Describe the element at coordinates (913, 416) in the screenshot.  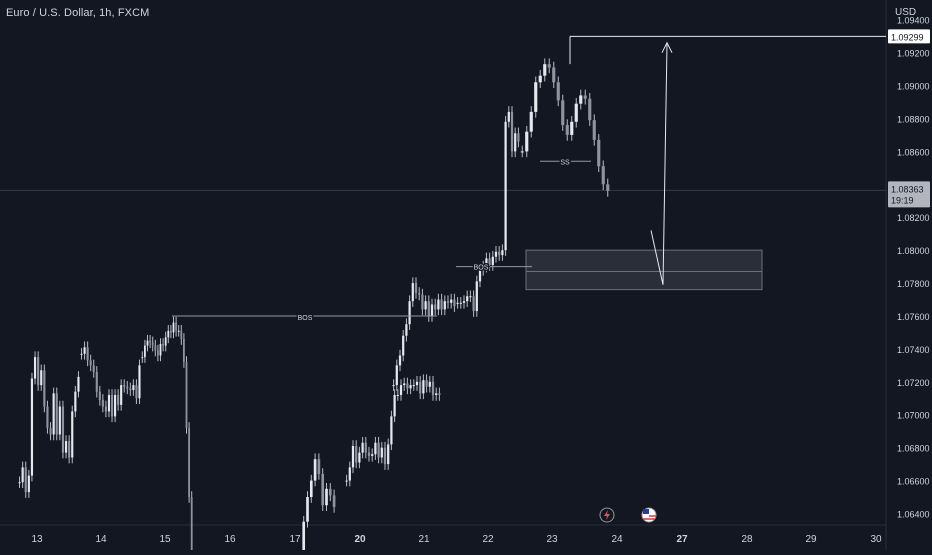
I see `y-tick-label: 1.07000` at that location.